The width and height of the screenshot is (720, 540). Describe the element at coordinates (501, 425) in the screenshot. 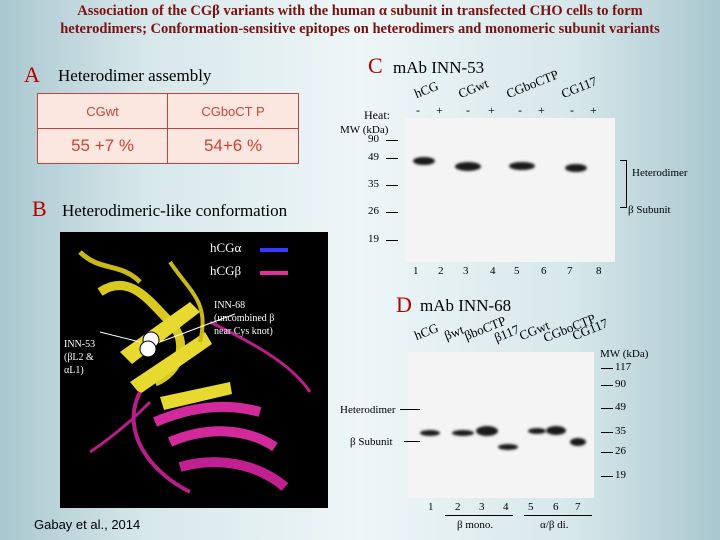

I see `western-blot-d` at that location.